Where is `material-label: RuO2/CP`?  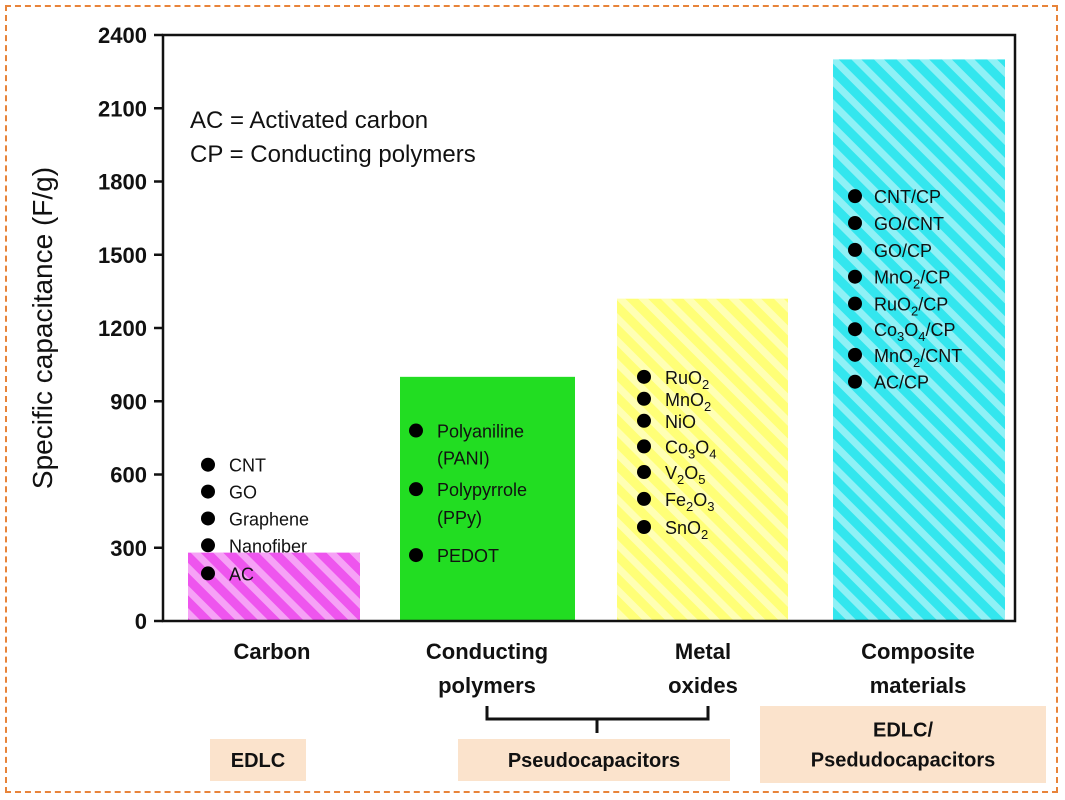 material-label: RuO2/CP is located at coordinates (911, 307).